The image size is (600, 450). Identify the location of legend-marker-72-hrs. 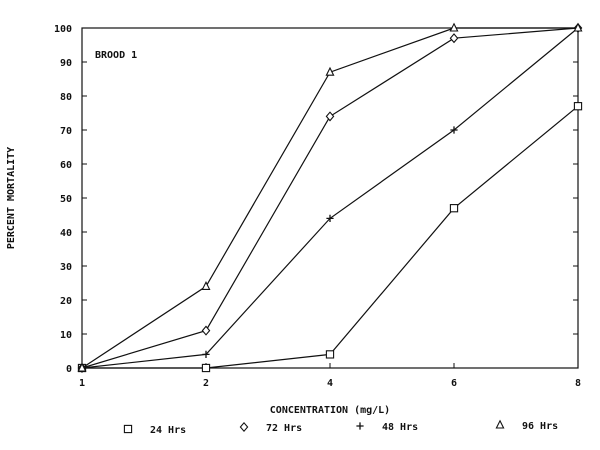
(244, 427).